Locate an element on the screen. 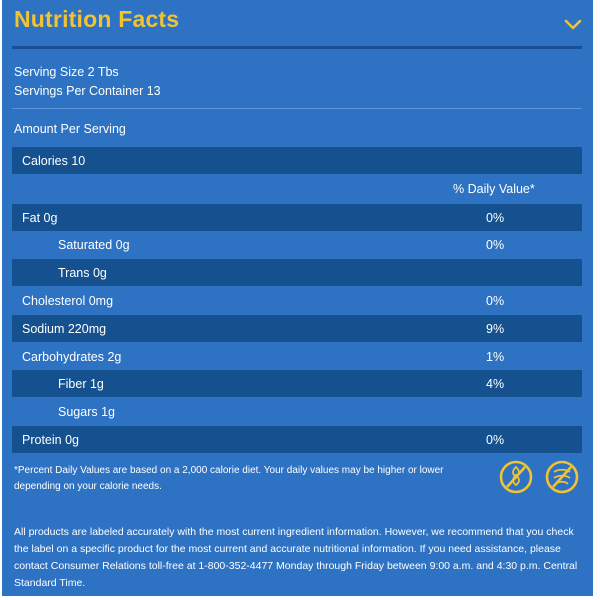  nutrient-name: Sugars 1g is located at coordinates (86, 412).